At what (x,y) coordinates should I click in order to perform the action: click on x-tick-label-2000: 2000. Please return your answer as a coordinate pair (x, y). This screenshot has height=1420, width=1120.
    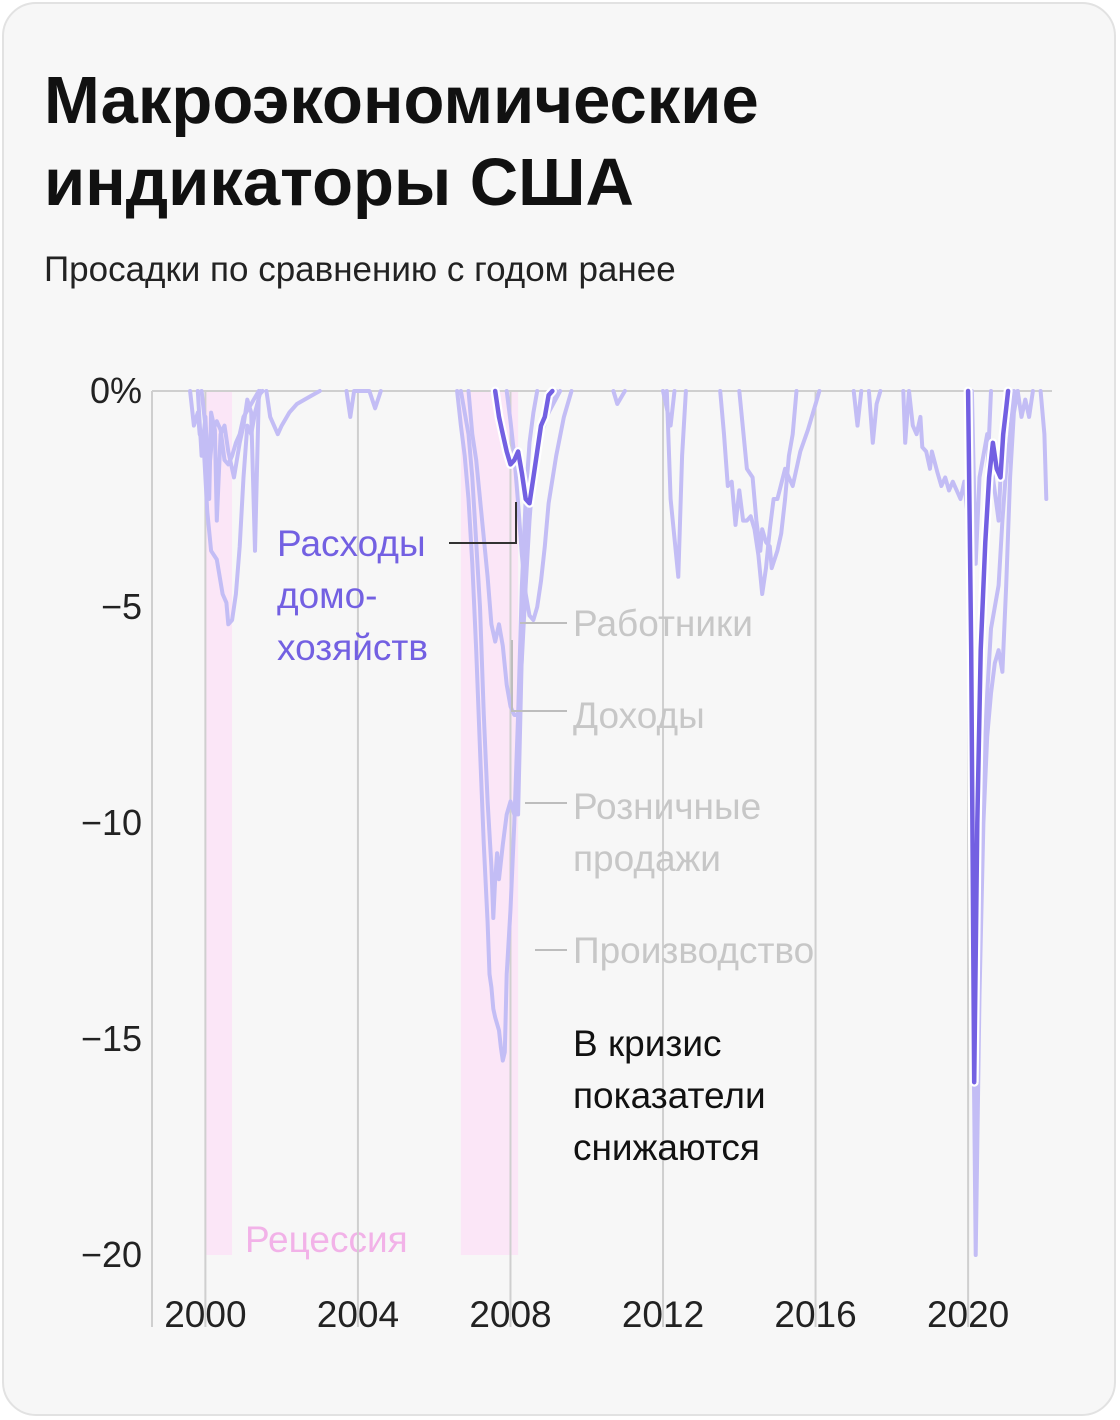
    Looking at the image, I should click on (205, 1314).